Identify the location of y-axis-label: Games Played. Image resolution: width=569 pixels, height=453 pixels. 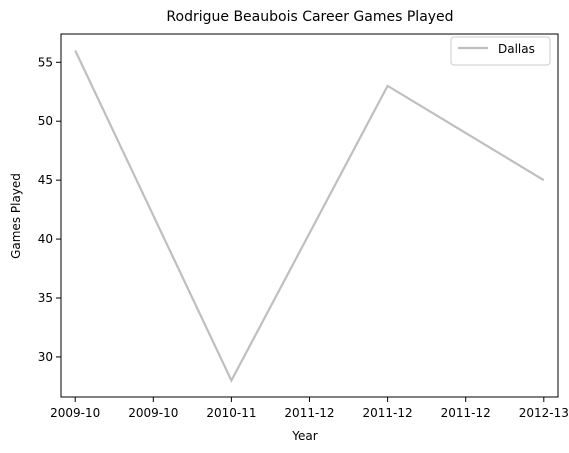
(16, 216).